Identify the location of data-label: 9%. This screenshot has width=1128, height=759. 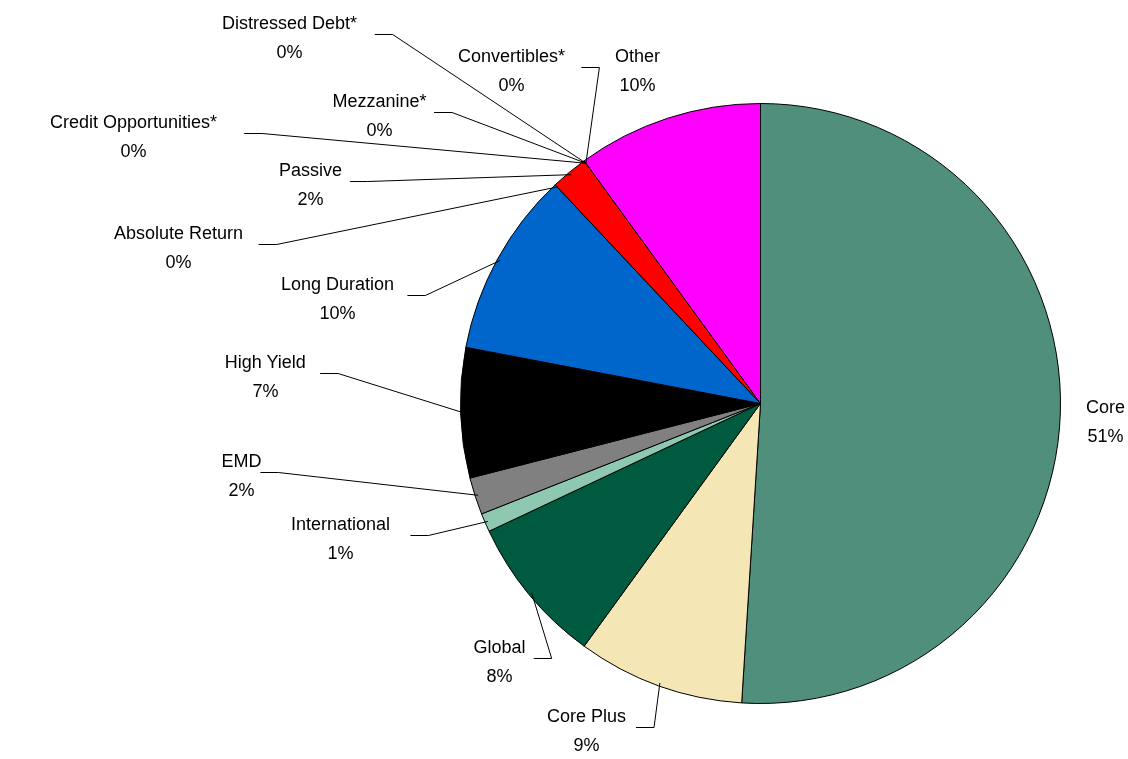
(586, 745).